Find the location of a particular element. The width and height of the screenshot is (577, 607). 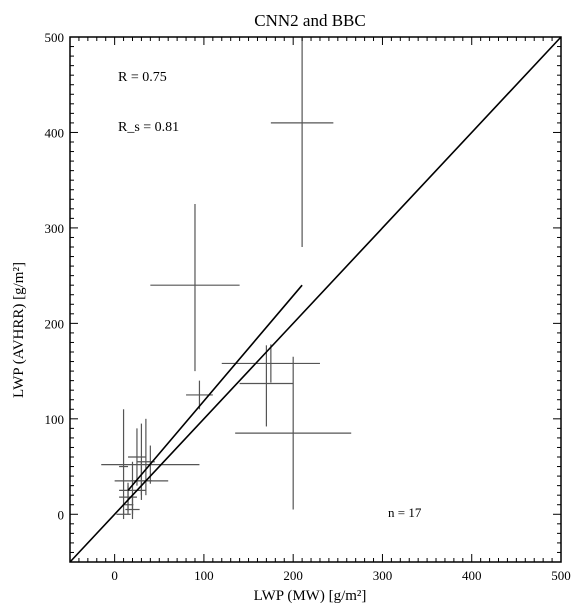

x-tick-label: 100 is located at coordinates (204, 575).